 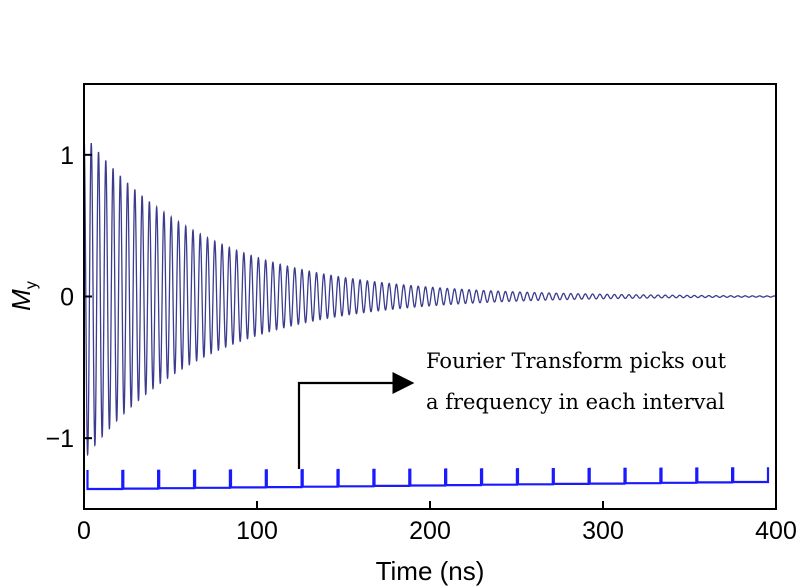 I want to click on svg-text: My, so click(x=23, y=296).